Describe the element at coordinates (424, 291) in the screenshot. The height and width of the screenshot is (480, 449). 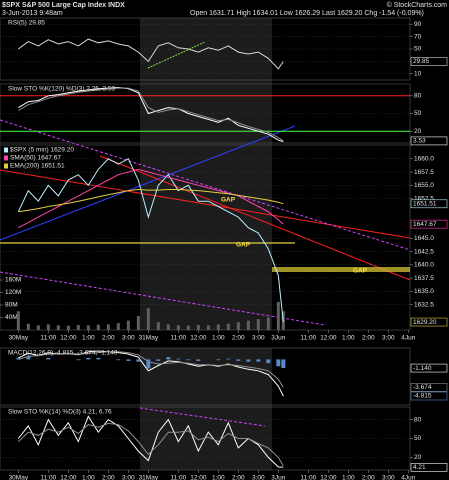
I see `y-tick-label: 1635.0` at that location.